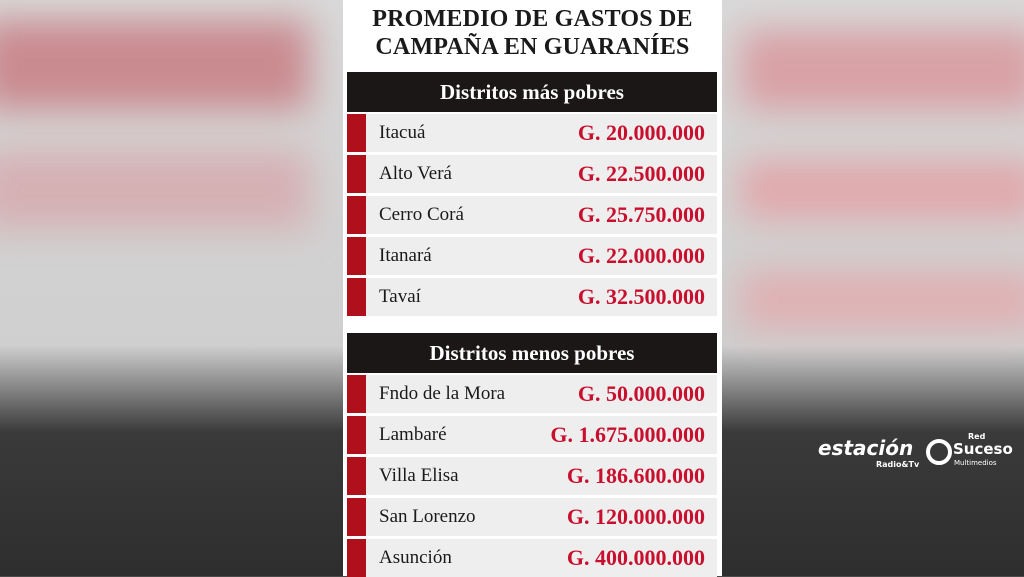 This screenshot has height=577, width=1024. Describe the element at coordinates (532, 297) in the screenshot. I see `table-row: Tavaí G. 32.500.000` at that location.